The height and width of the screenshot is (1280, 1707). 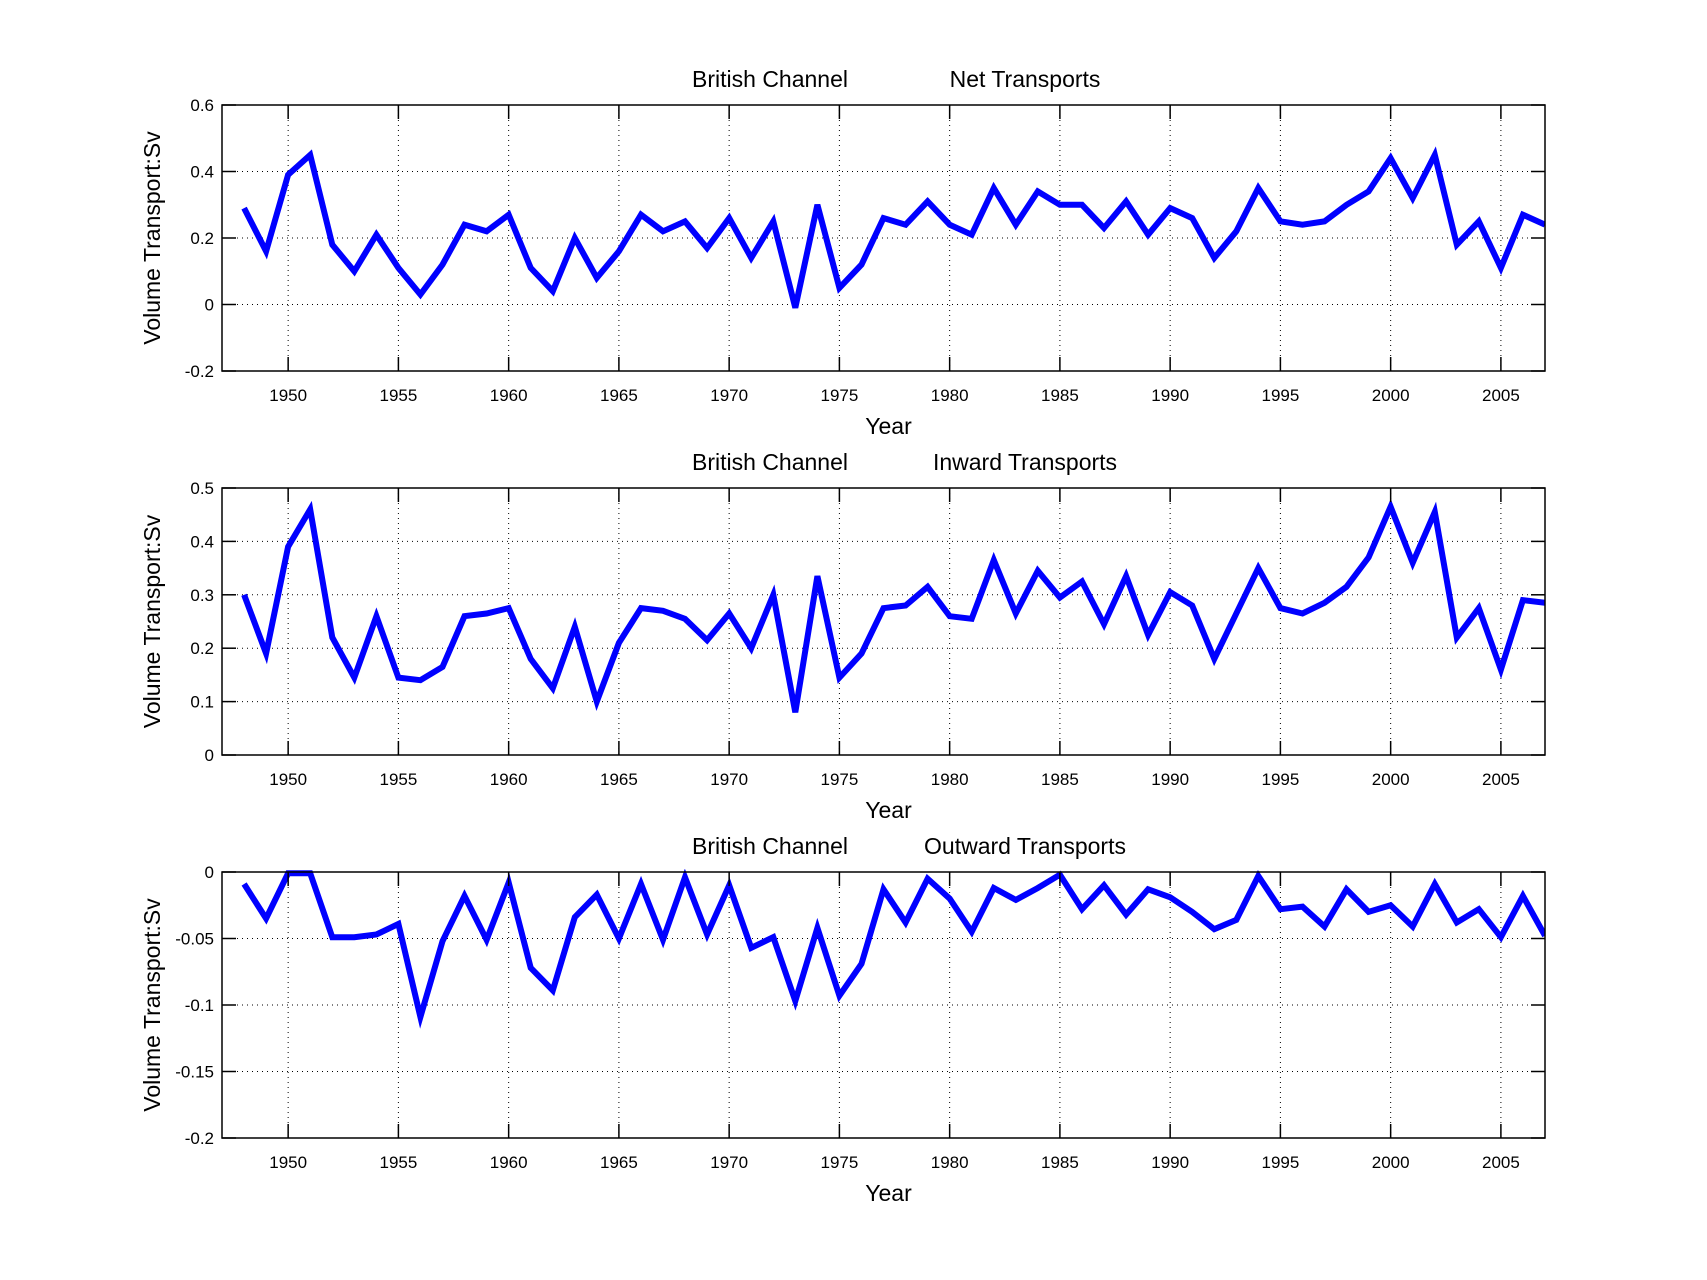 What do you see at coordinates (893, 949) in the screenshot?
I see `series-line-outward-transports` at bounding box center [893, 949].